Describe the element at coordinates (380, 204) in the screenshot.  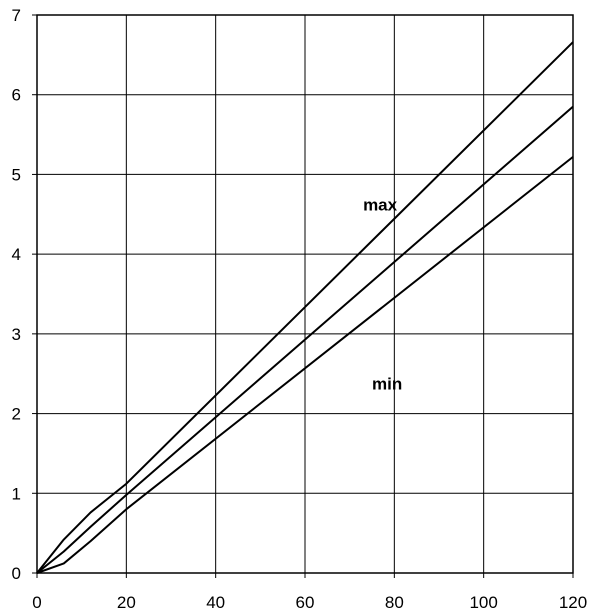
I see `annotation-max: max` at that location.